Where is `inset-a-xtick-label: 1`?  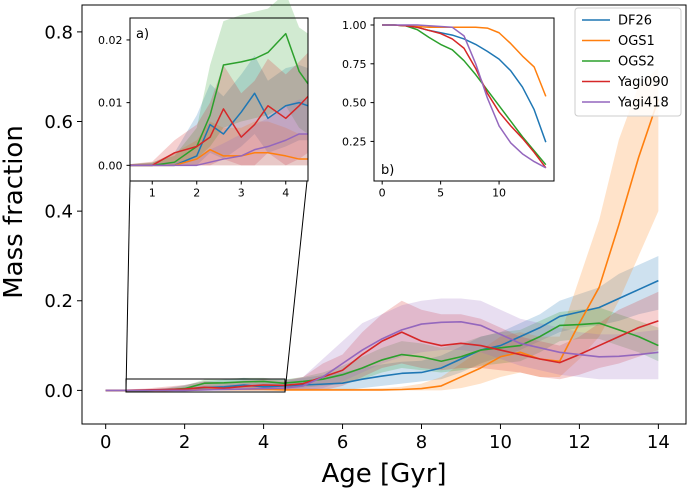 inset-a-xtick-label: 1 is located at coordinates (152, 193).